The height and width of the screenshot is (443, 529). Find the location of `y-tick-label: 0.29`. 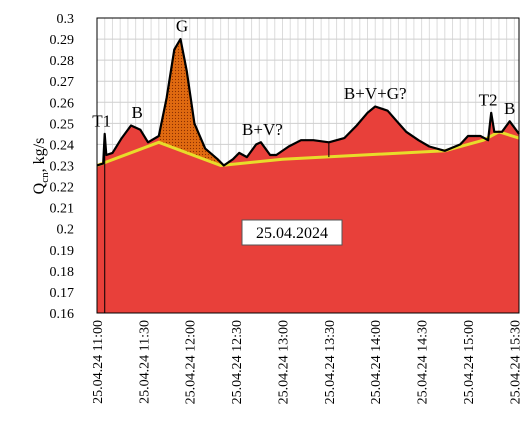

y-tick-label: 0.29 is located at coordinates (62, 40).